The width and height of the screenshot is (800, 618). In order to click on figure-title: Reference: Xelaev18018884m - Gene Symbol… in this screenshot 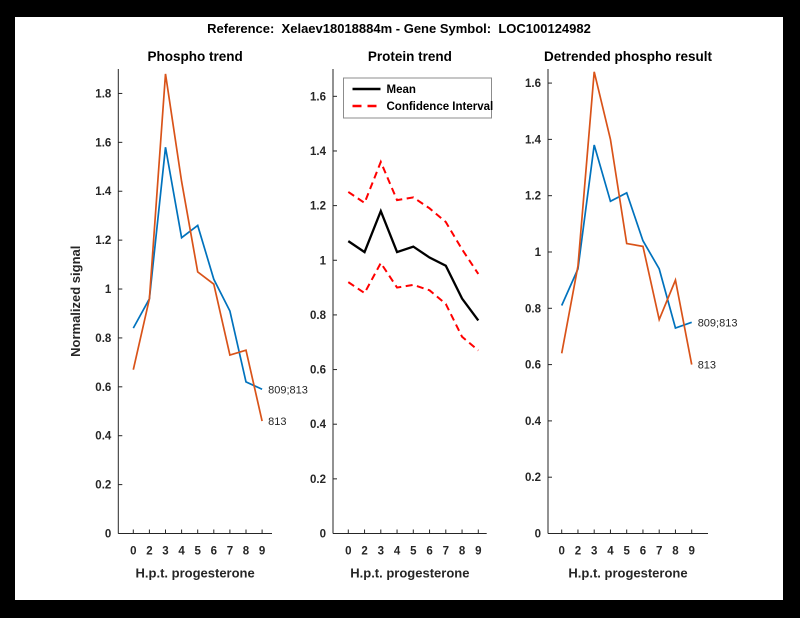, I will do `click(399, 28)`.